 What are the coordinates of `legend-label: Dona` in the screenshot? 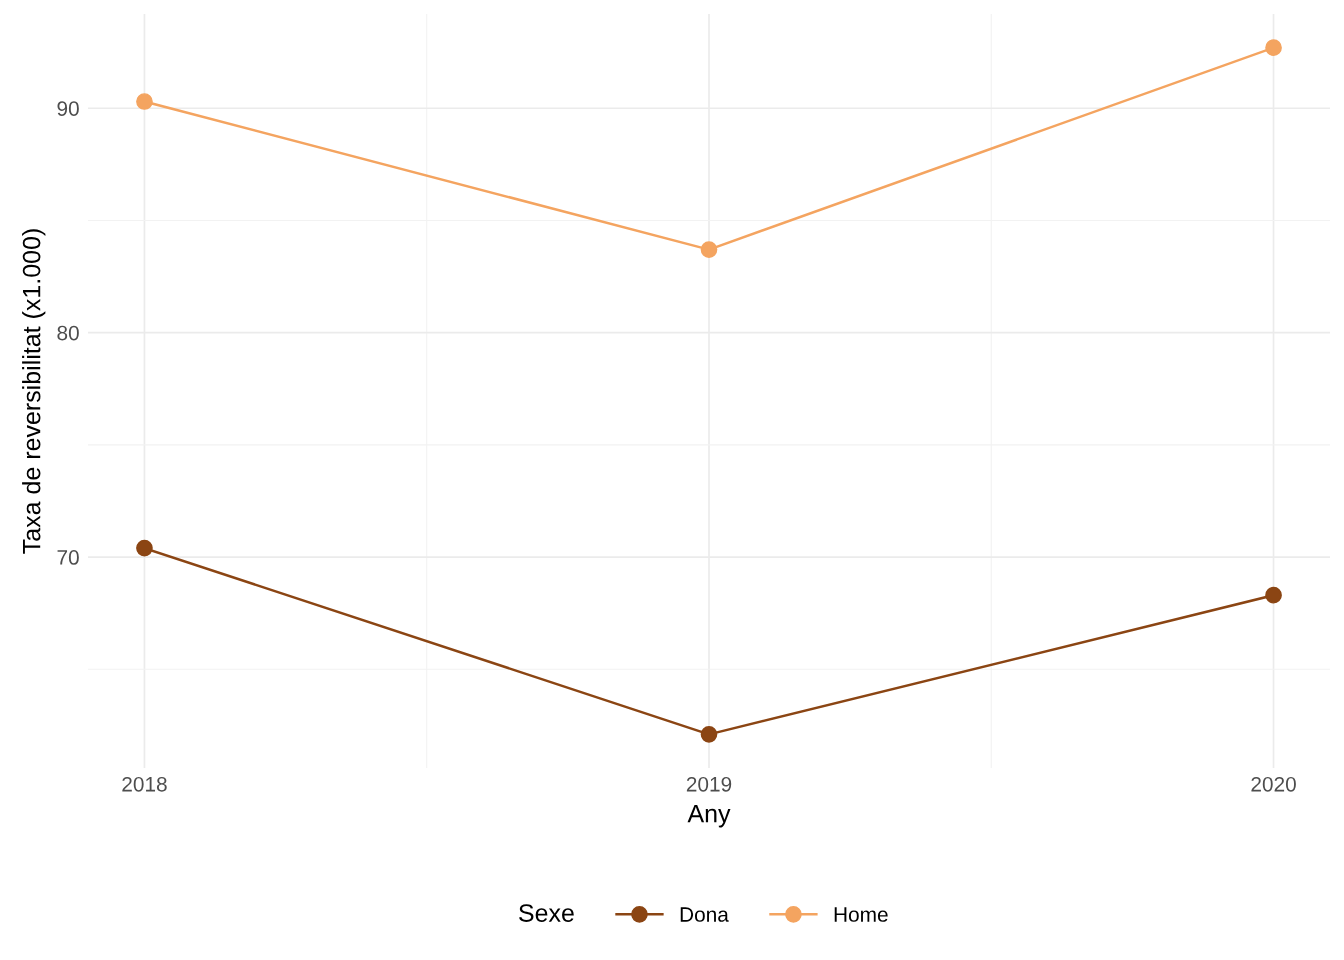 It's located at (704, 914).